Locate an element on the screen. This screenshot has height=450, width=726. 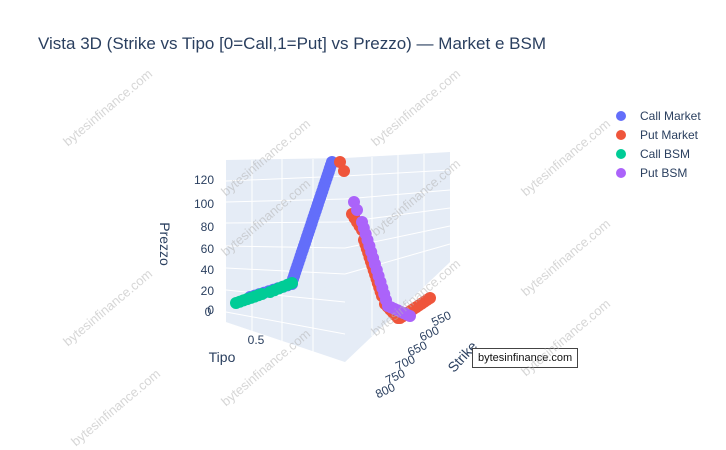
legend-label: Call BSM is located at coordinates (665, 153).